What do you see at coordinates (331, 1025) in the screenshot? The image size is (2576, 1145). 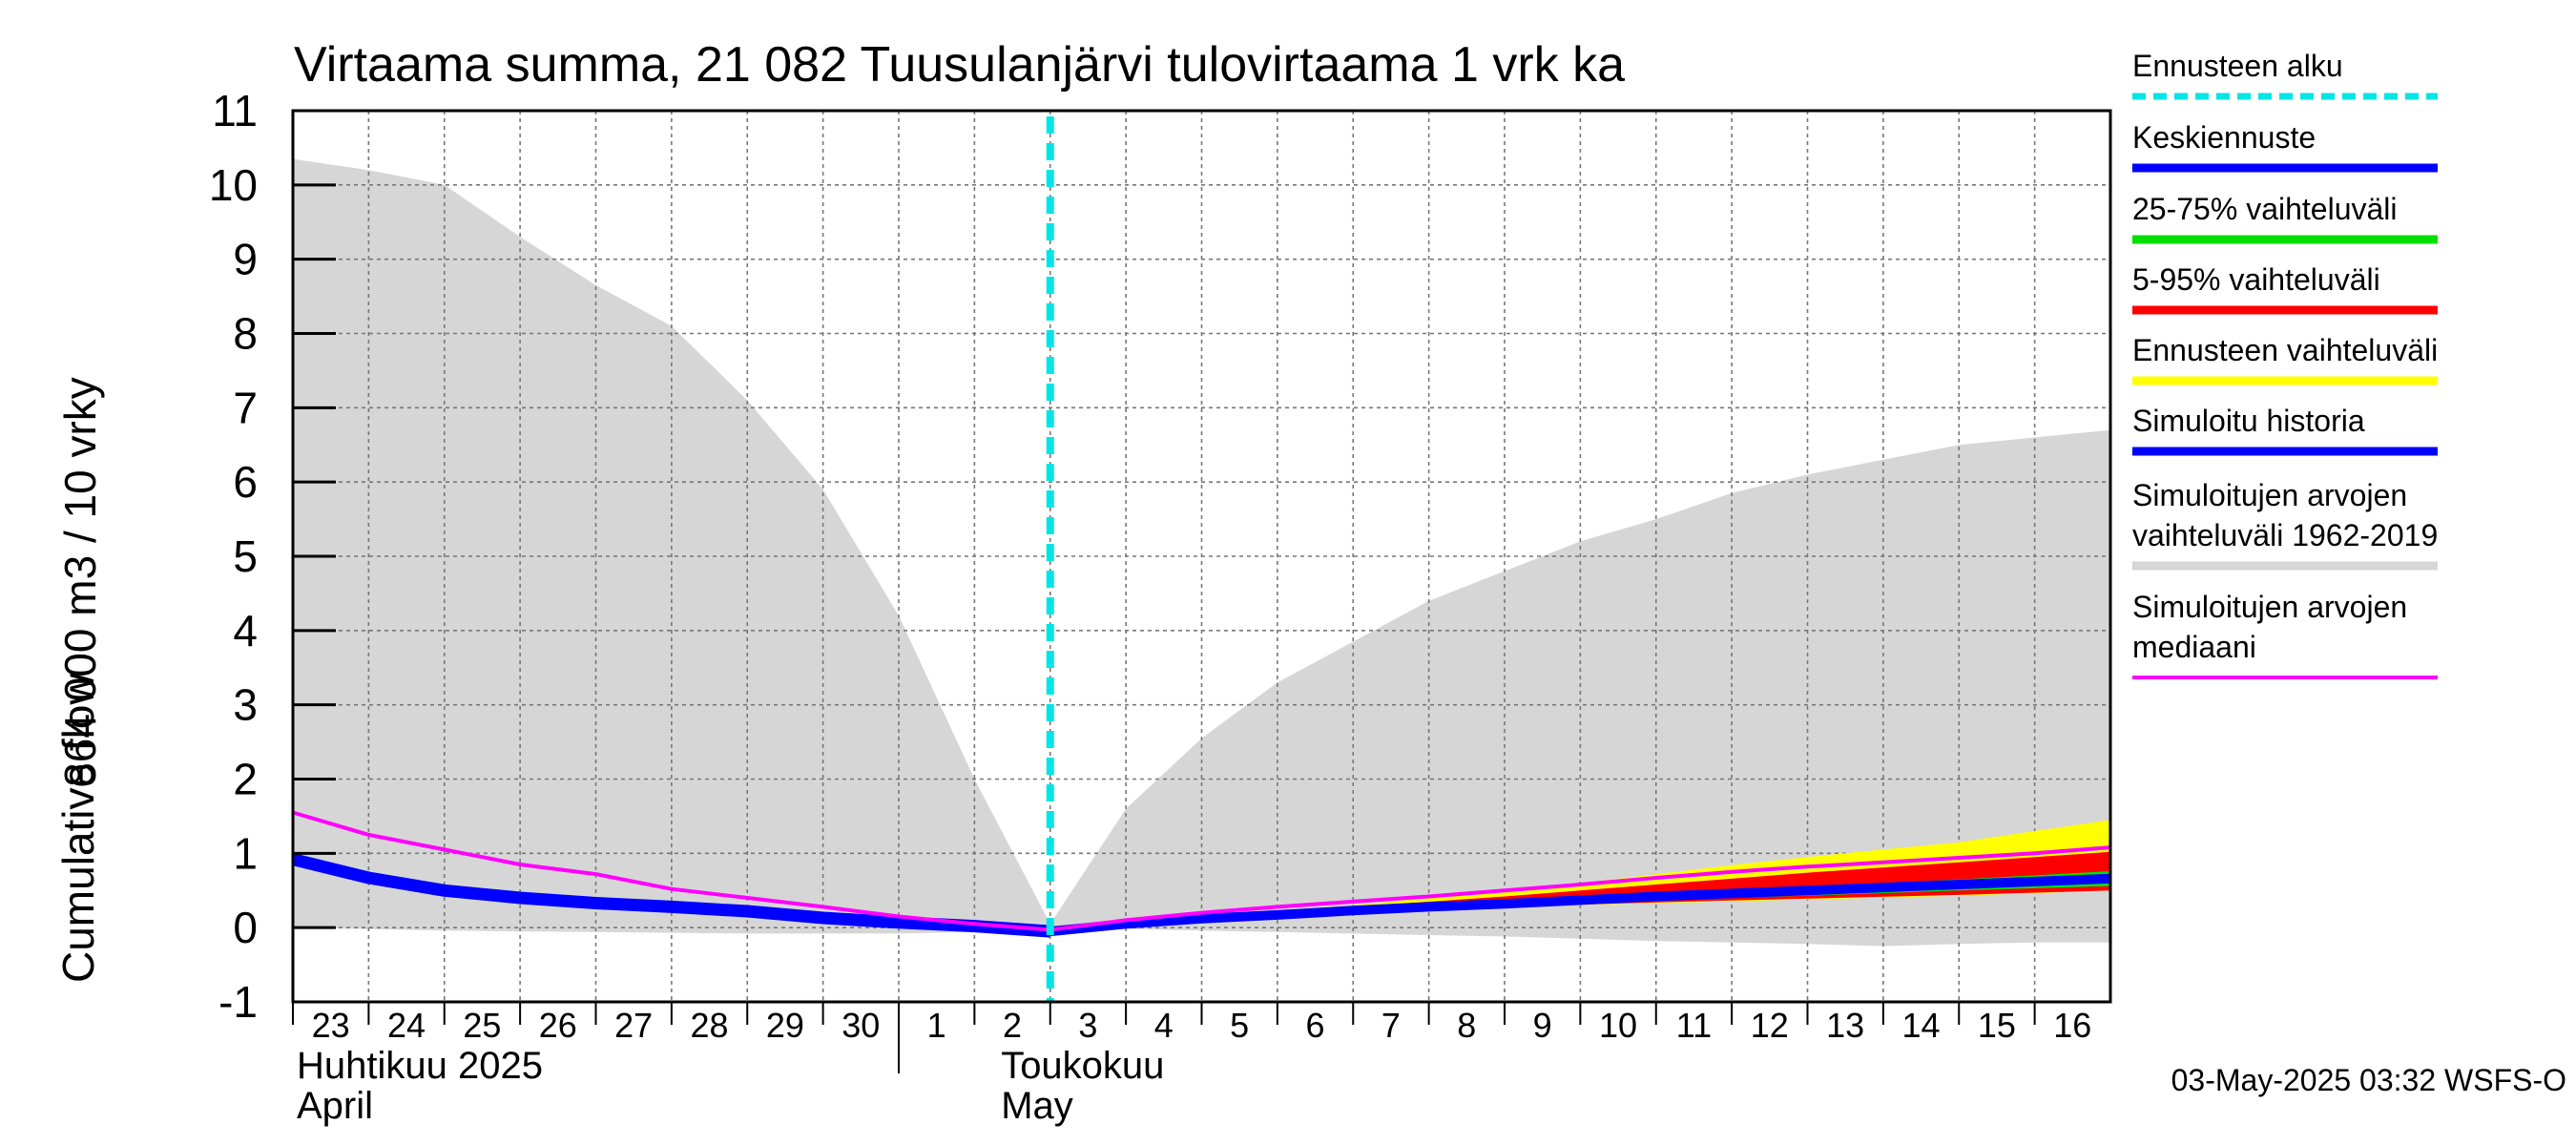 I see `x-tick-label: 23` at bounding box center [331, 1025].